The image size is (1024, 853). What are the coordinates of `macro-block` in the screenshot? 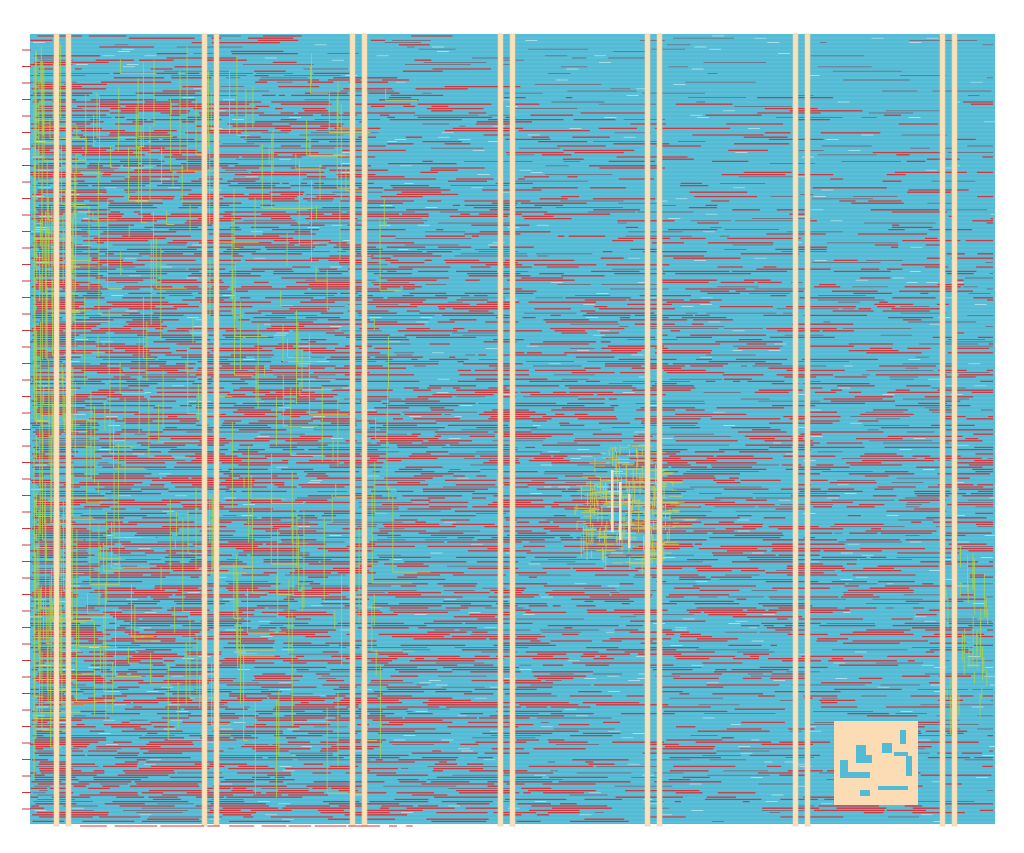 It's located at (876, 763).